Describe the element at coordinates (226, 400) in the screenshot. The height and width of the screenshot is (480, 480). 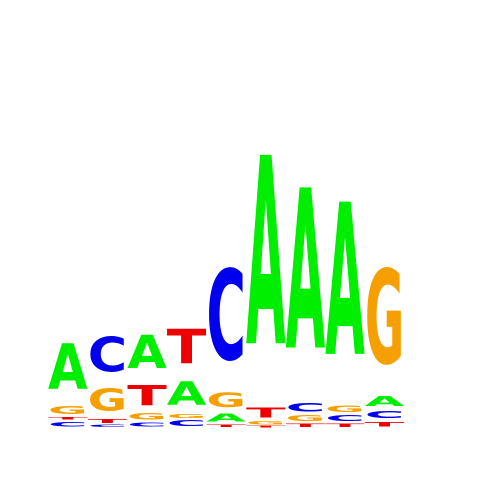
I see `logo-letter-g-pos5-3: G` at that location.